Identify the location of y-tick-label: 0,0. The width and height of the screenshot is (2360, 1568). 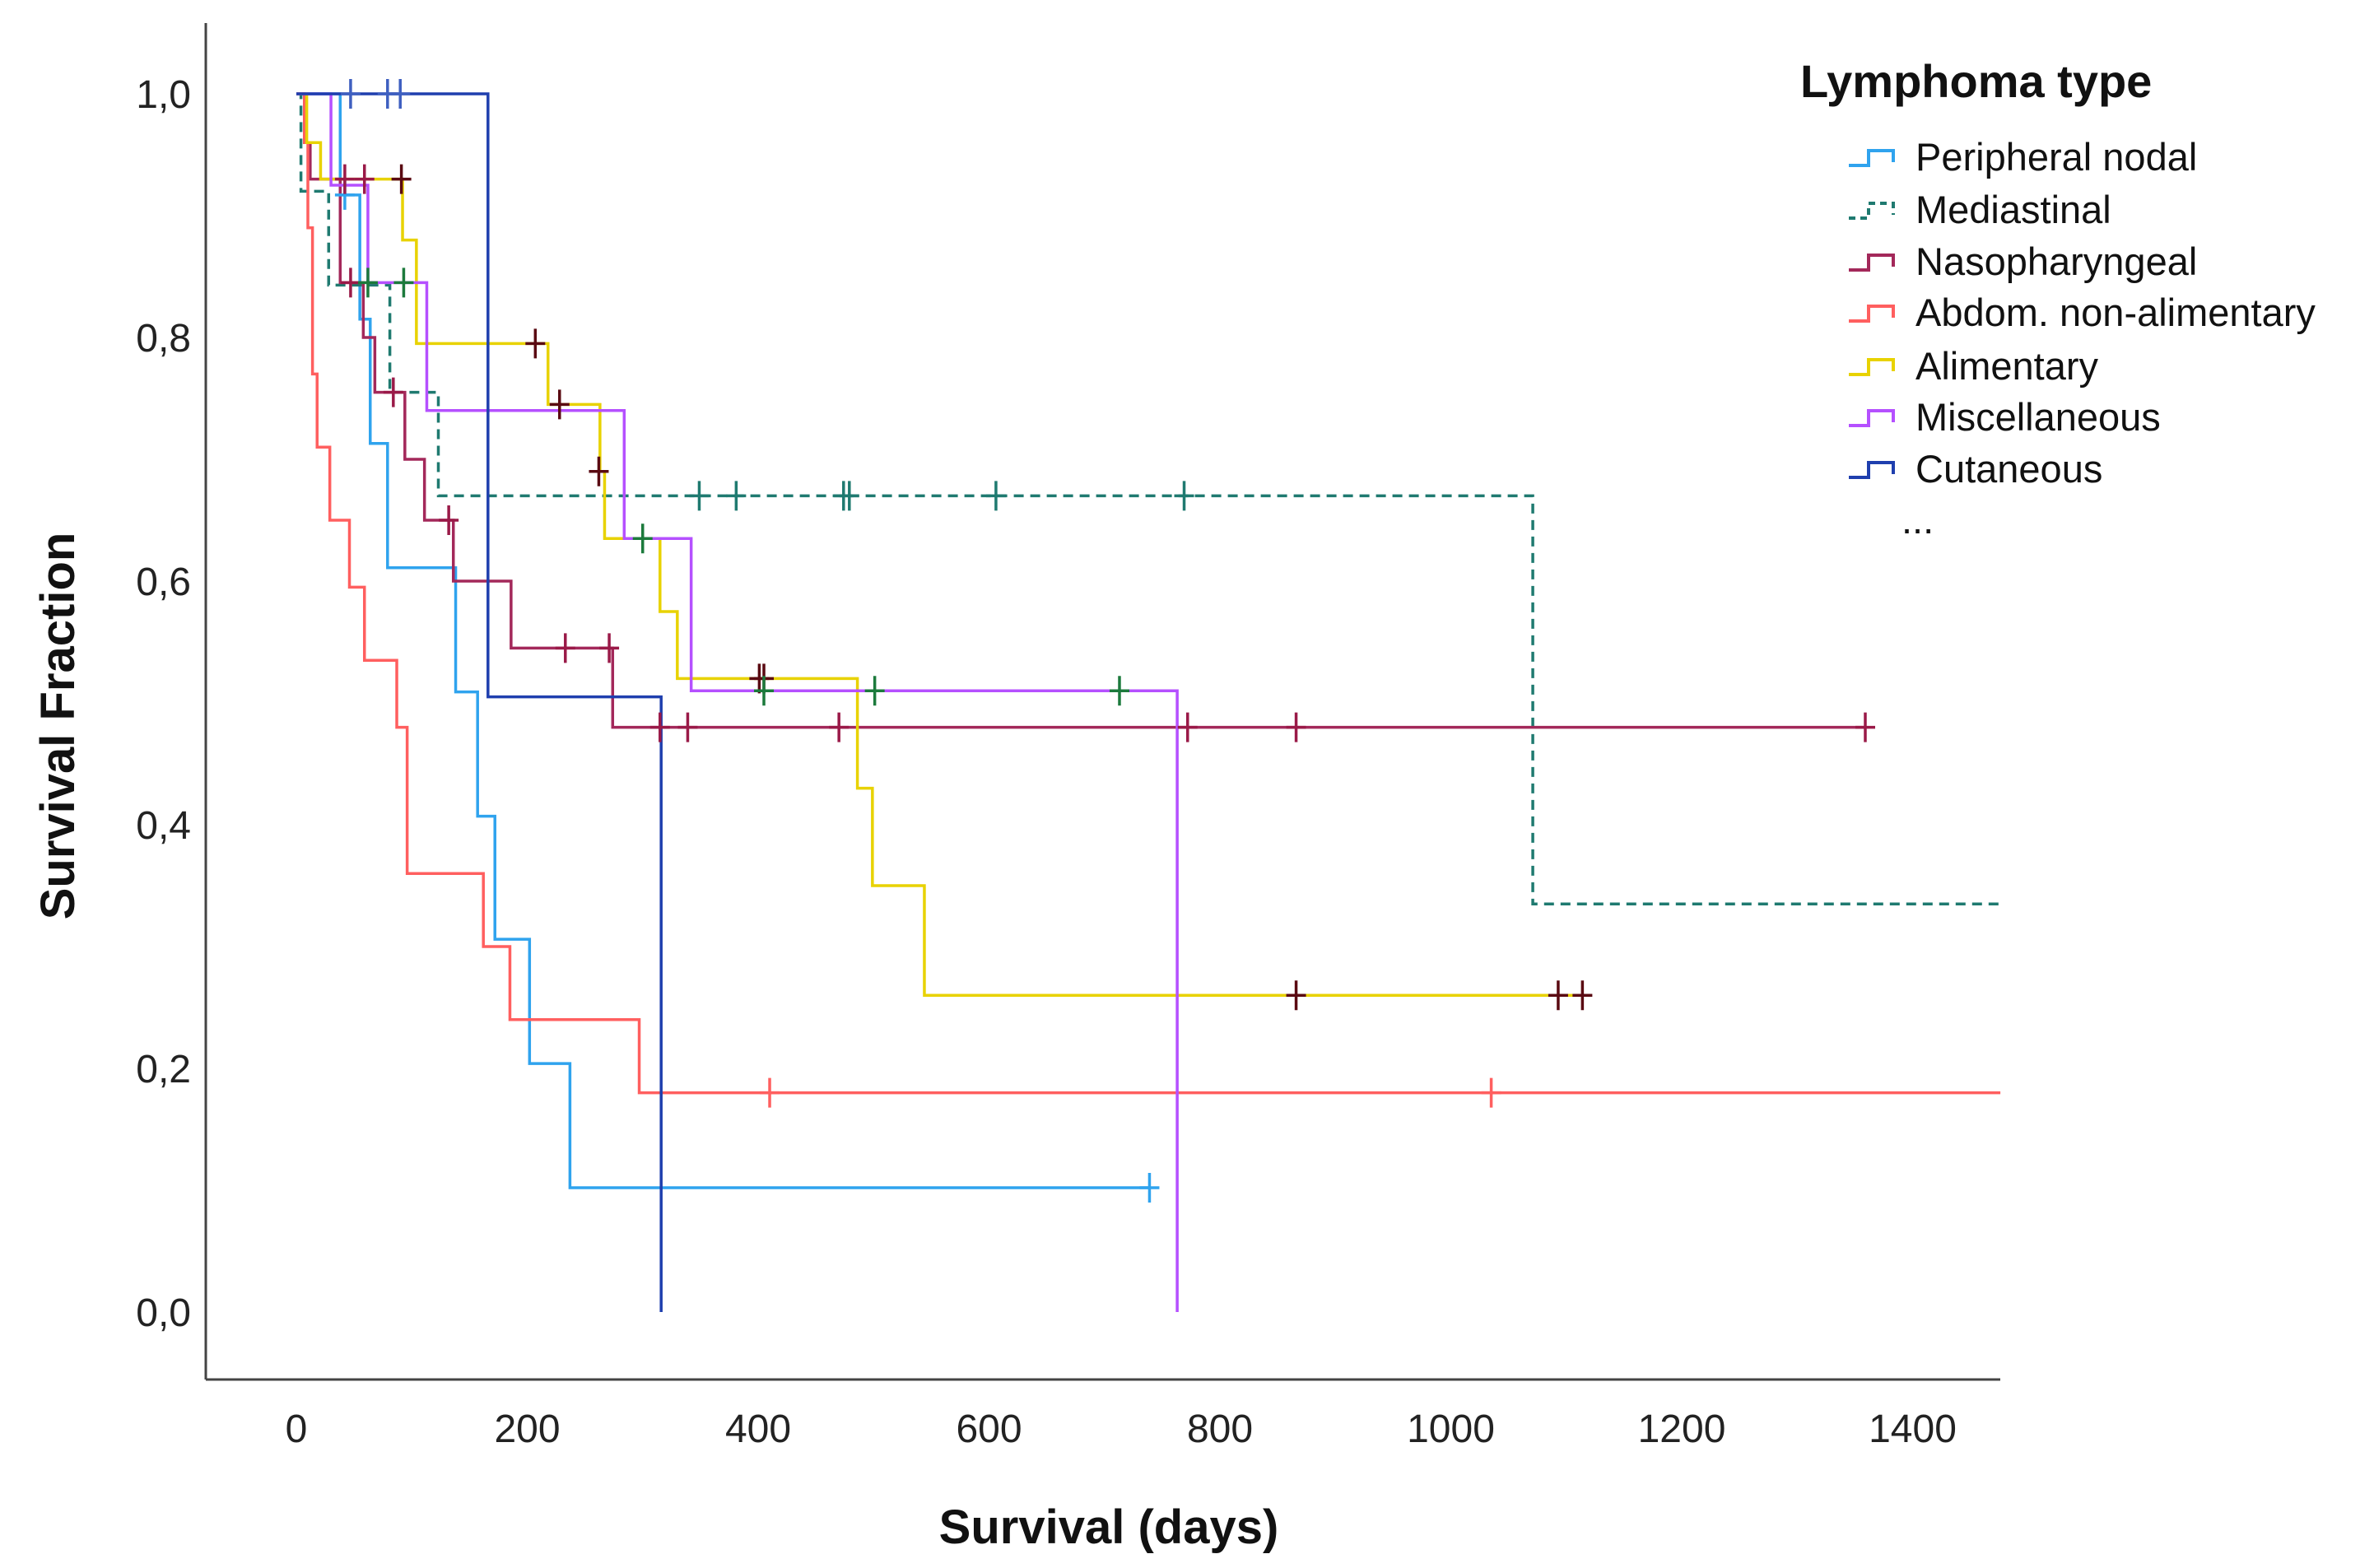
(163, 1313).